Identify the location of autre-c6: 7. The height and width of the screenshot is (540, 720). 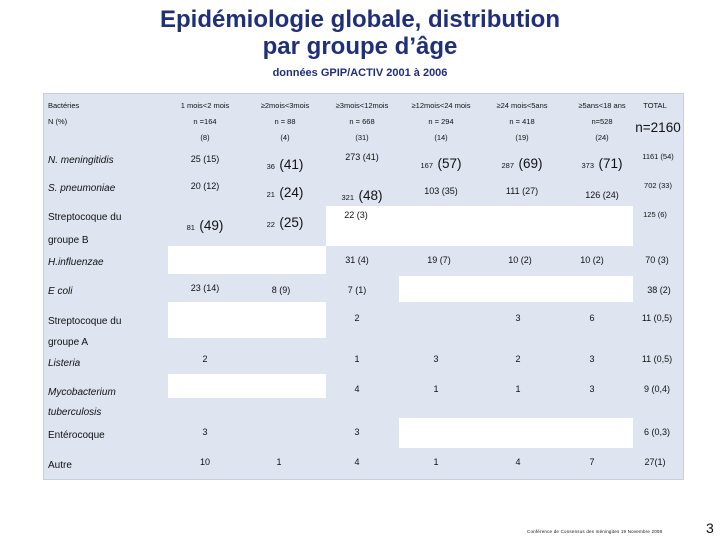
(592, 462).